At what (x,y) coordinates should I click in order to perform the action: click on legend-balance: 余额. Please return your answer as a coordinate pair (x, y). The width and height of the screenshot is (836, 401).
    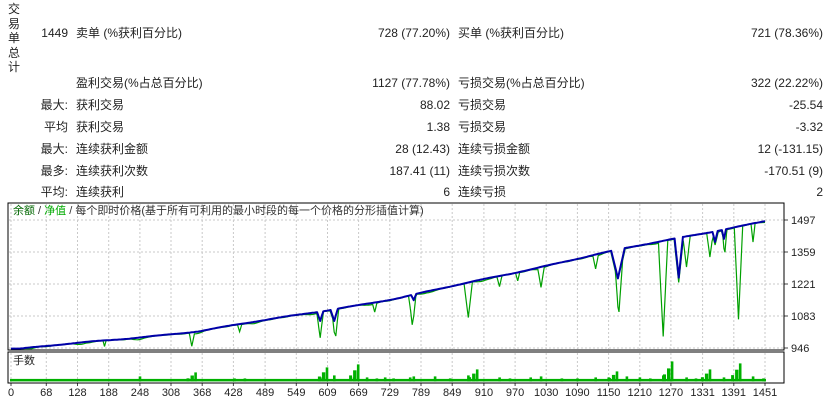
    Looking at the image, I should click on (24, 210).